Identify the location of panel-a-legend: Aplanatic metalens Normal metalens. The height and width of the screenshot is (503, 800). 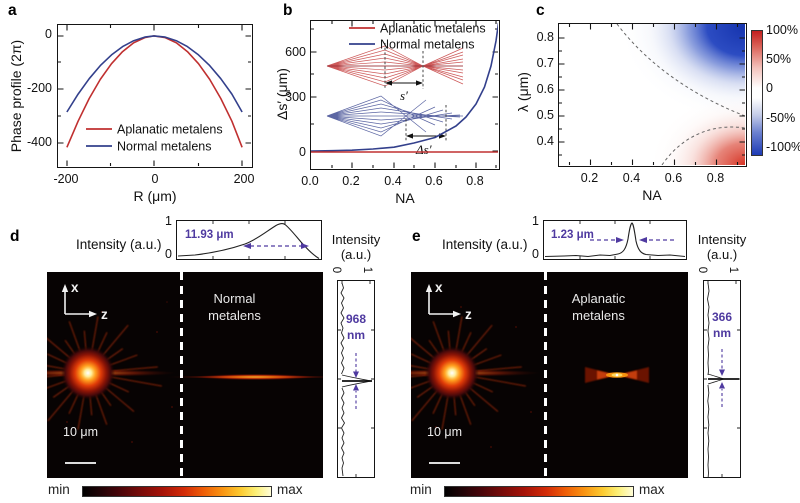
(154, 138).